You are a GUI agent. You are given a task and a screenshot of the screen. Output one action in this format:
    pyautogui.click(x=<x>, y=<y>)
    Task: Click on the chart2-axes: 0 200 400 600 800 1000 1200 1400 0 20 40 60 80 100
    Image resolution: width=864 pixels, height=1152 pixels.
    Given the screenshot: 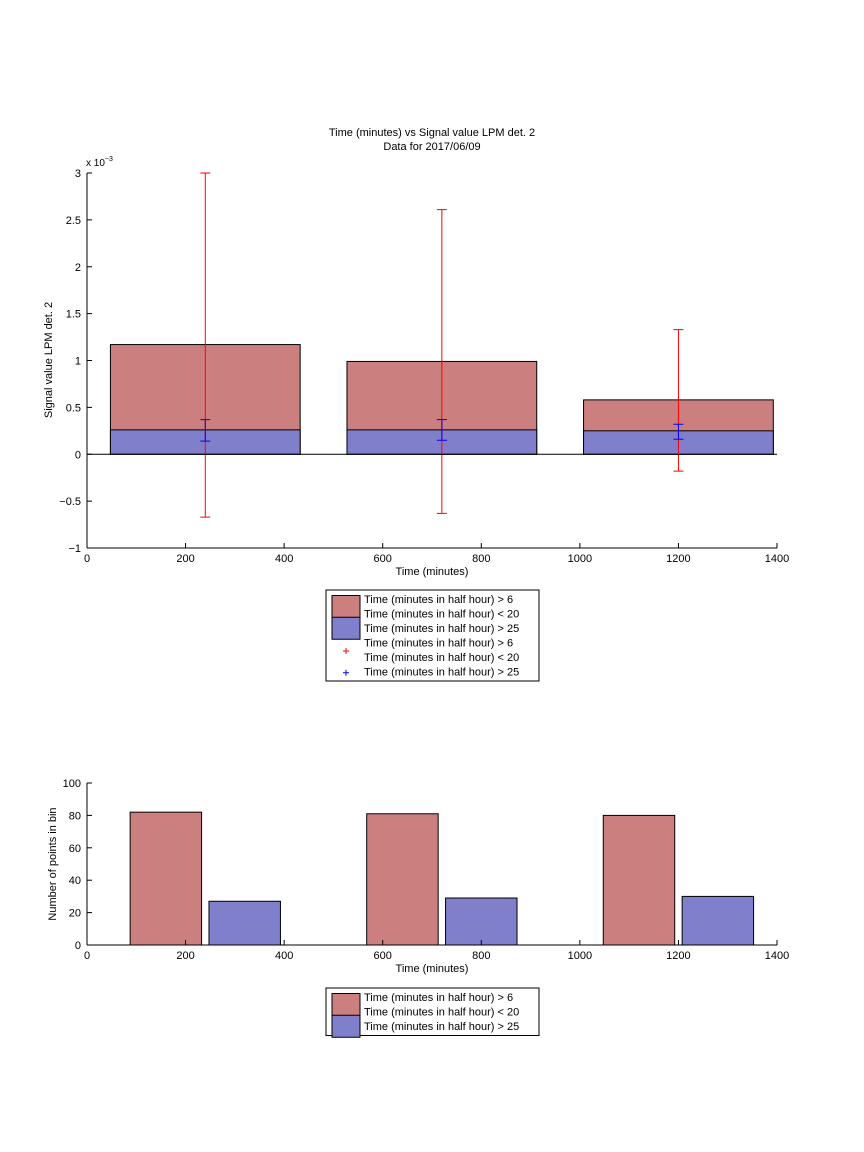 What is the action you would take?
    pyautogui.click(x=426, y=870)
    